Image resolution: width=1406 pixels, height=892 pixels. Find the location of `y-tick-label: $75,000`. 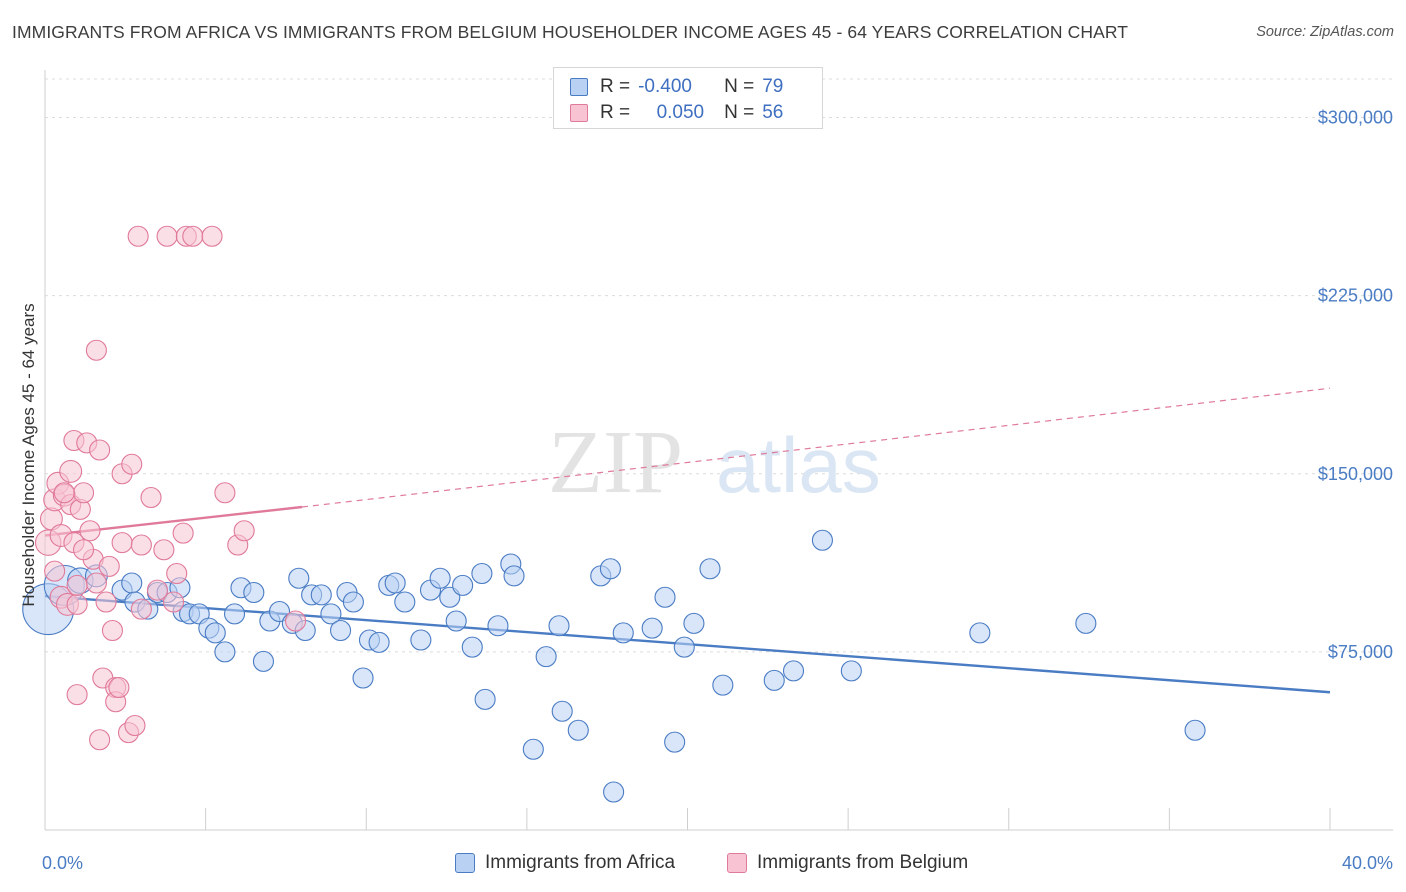

y-tick-label: $75,000 is located at coordinates (1360, 652).